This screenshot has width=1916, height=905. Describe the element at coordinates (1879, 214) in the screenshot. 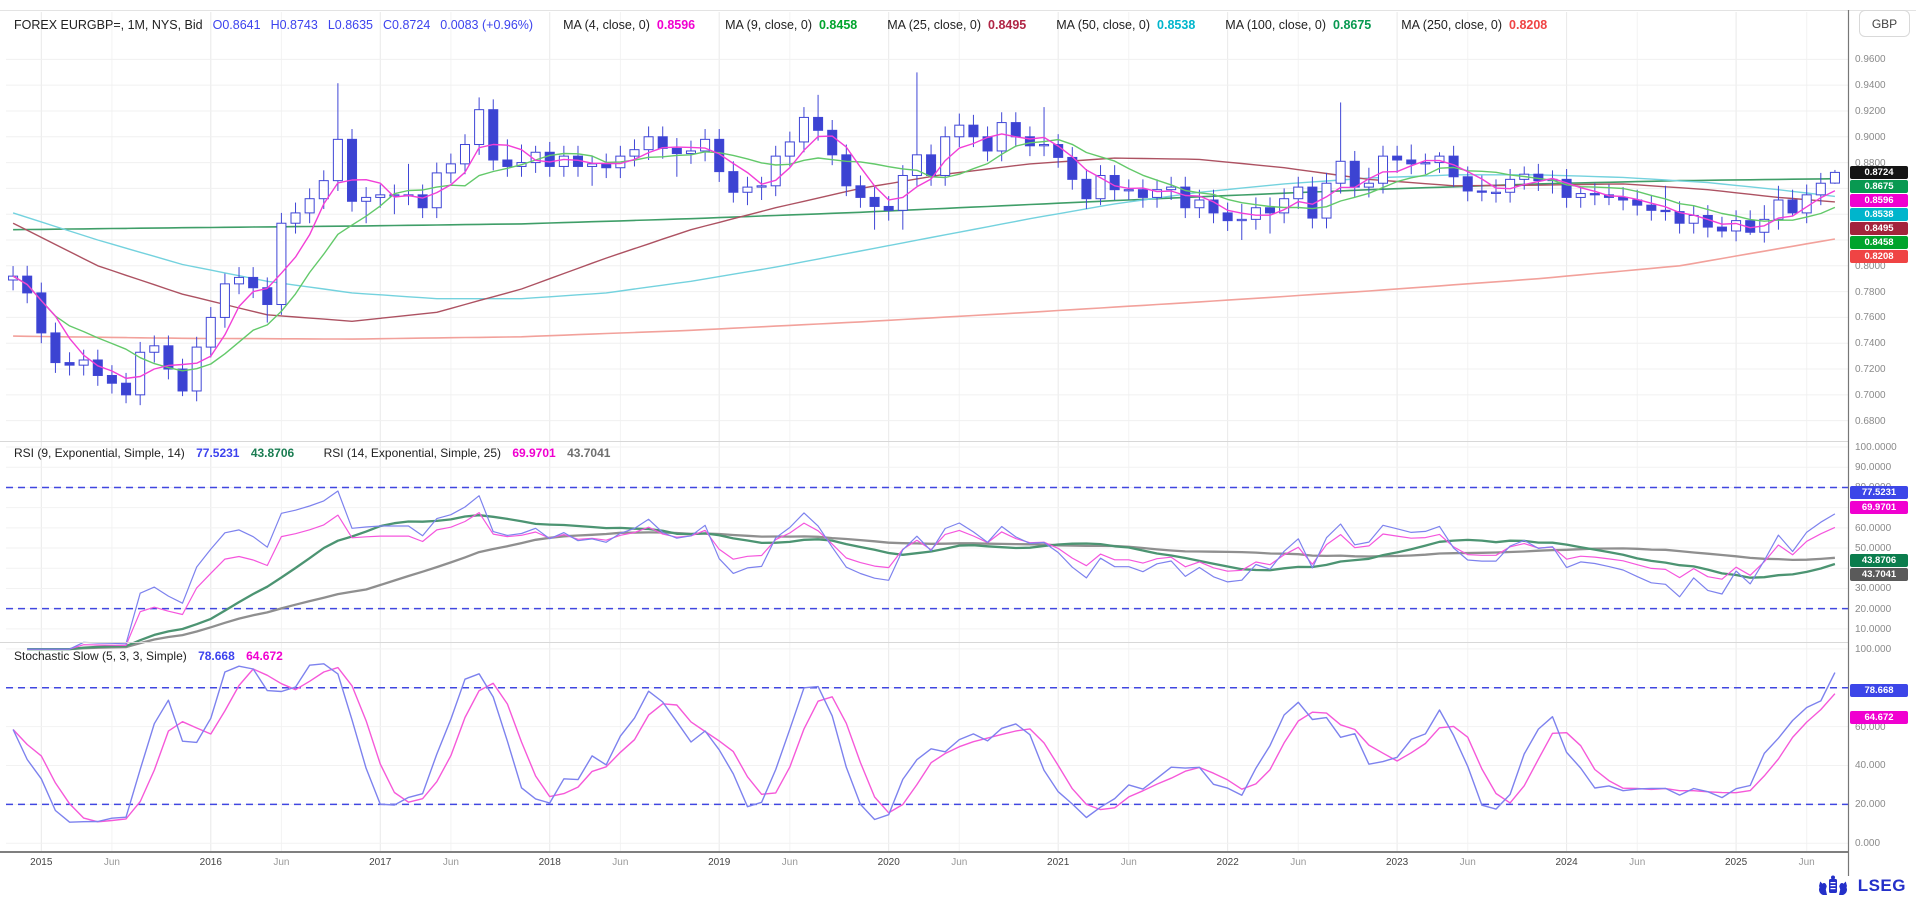

I see `price-badge: 0.8538` at that location.